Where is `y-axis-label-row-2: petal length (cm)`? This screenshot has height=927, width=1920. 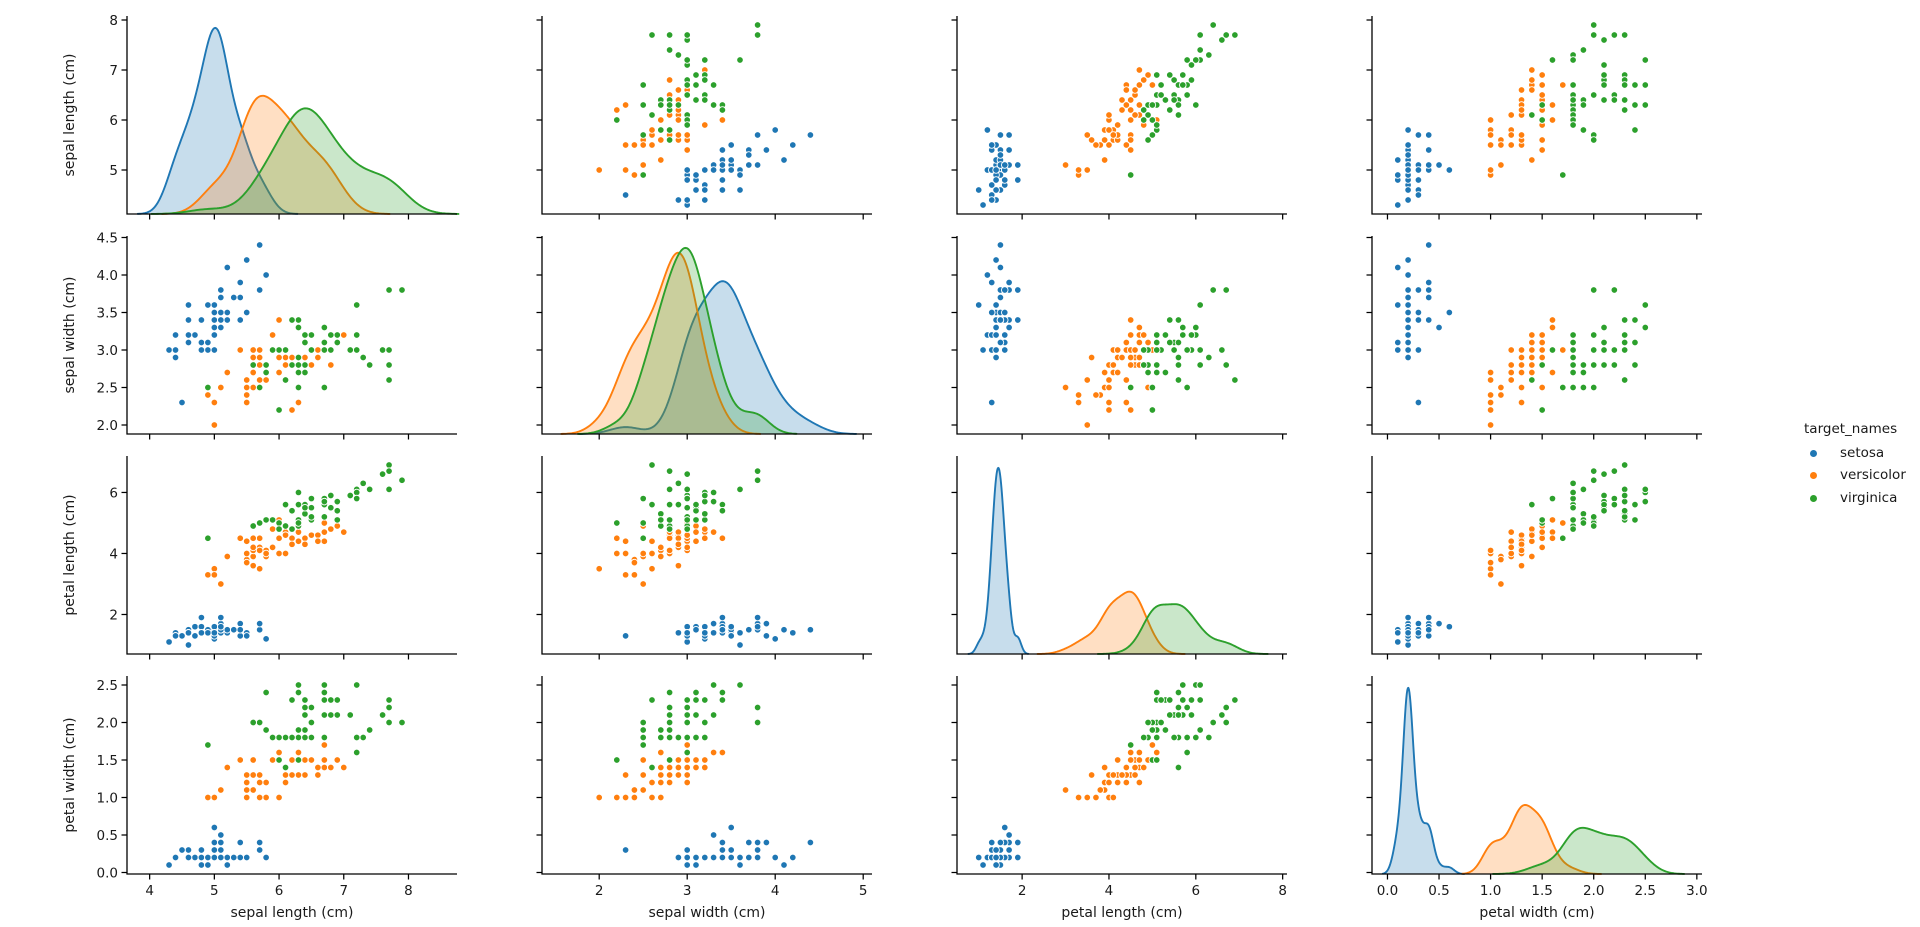
y-axis-label-row-2: petal length (cm) is located at coordinates (70, 554).